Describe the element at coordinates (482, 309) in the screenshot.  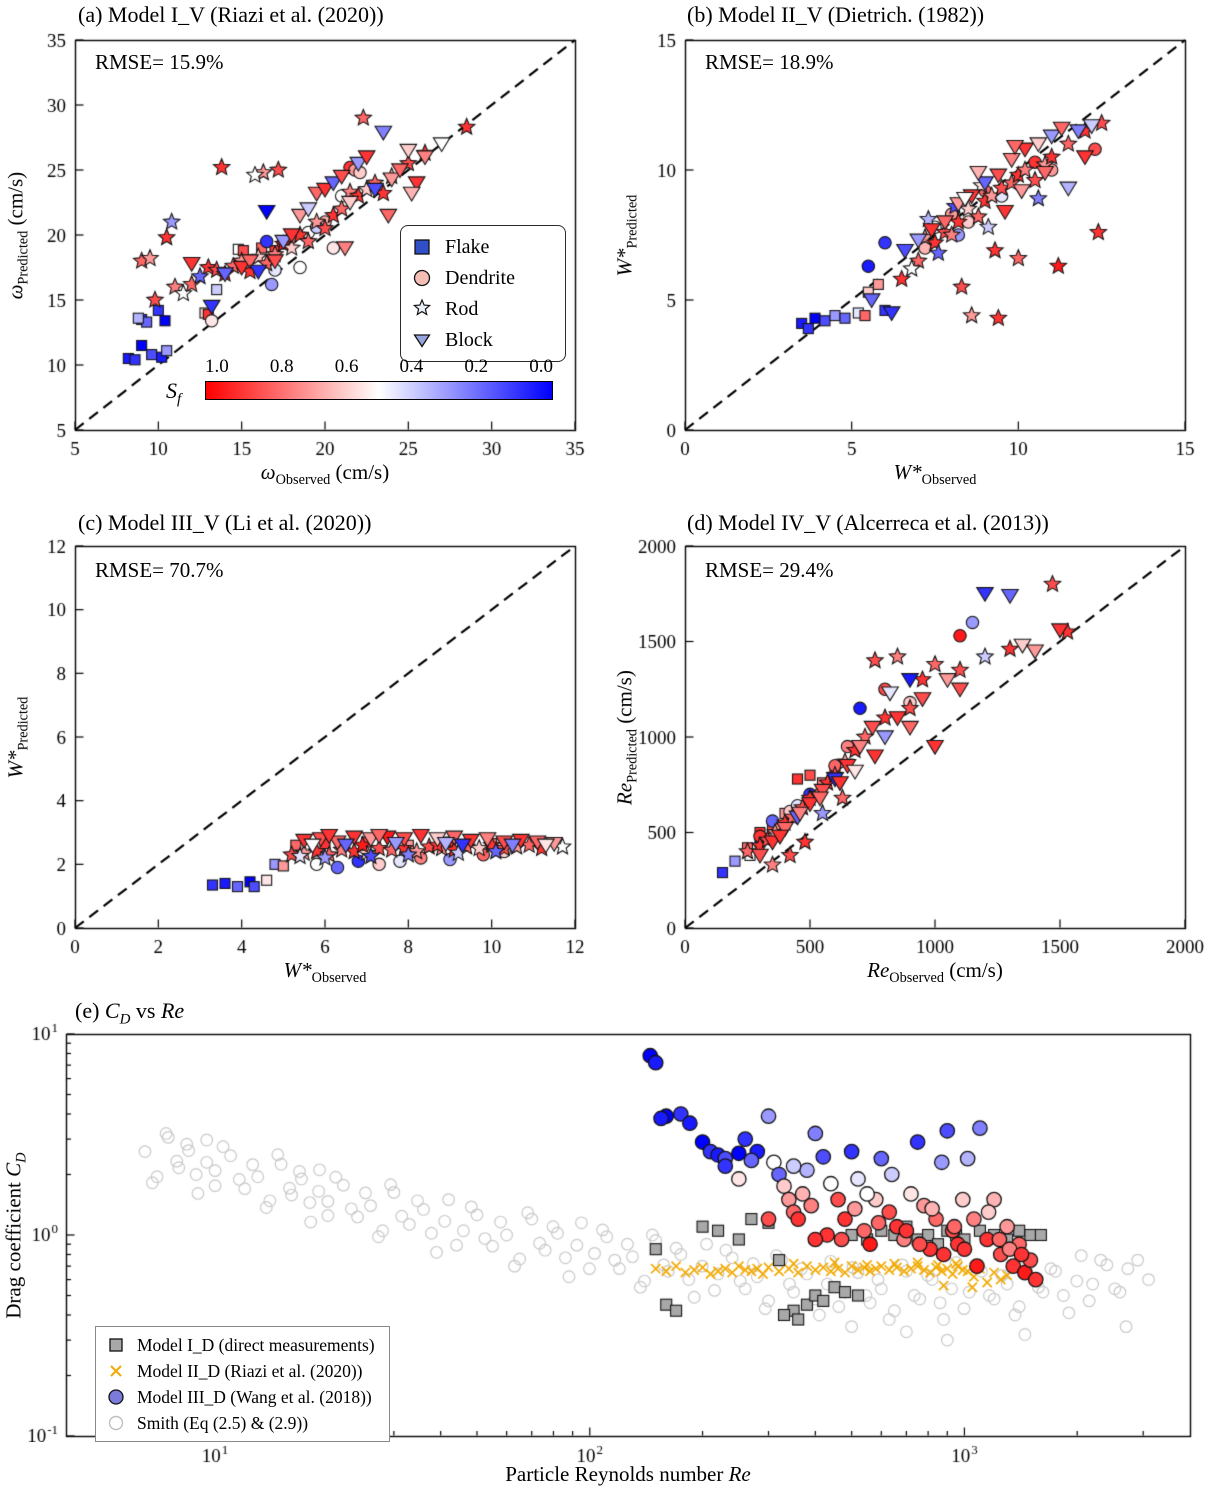
I see `legend-item-rod: Rod` at that location.